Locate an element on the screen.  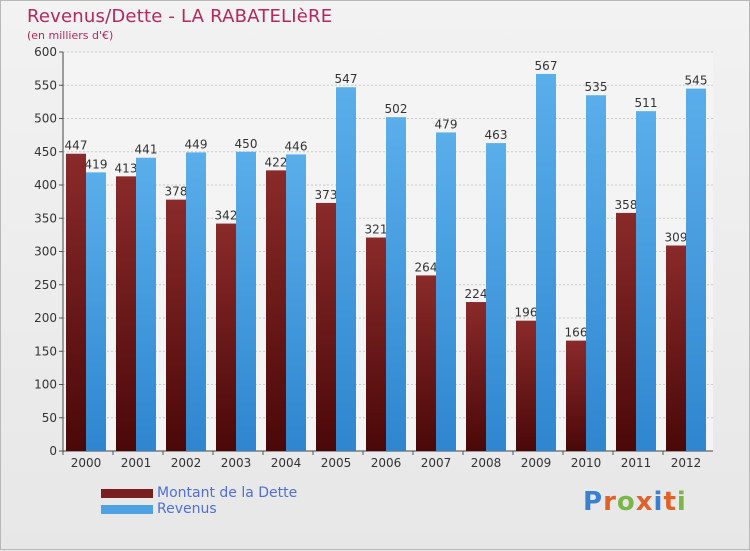
data-label-dette: 264 is located at coordinates (426, 267).